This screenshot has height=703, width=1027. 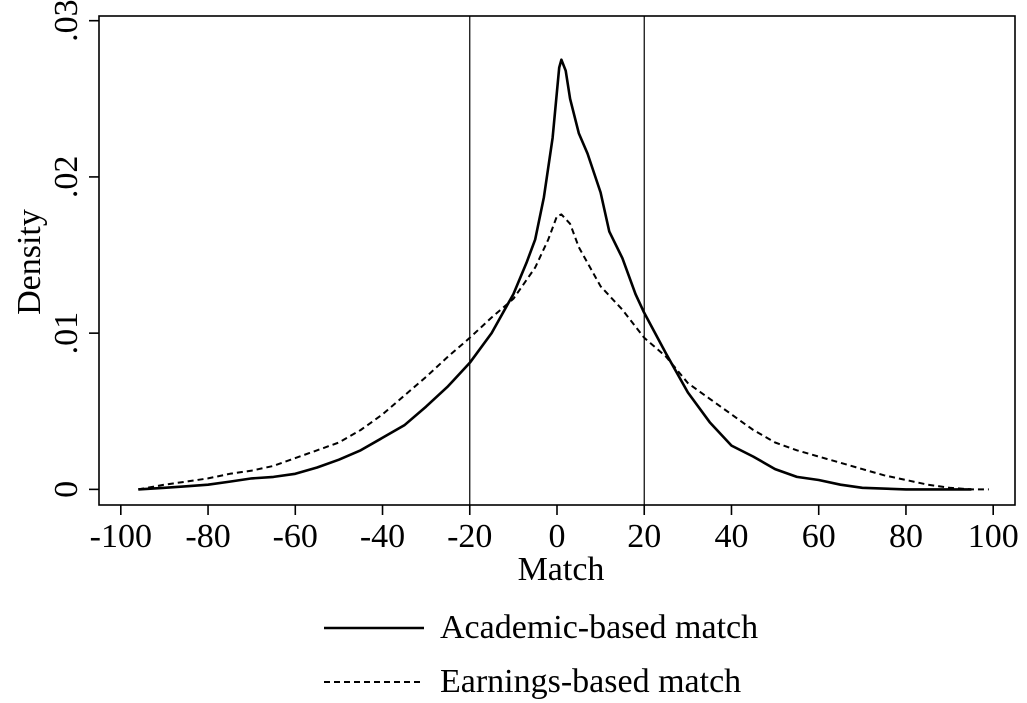 What do you see at coordinates (557, 260) in the screenshot?
I see `reference-lines` at bounding box center [557, 260].